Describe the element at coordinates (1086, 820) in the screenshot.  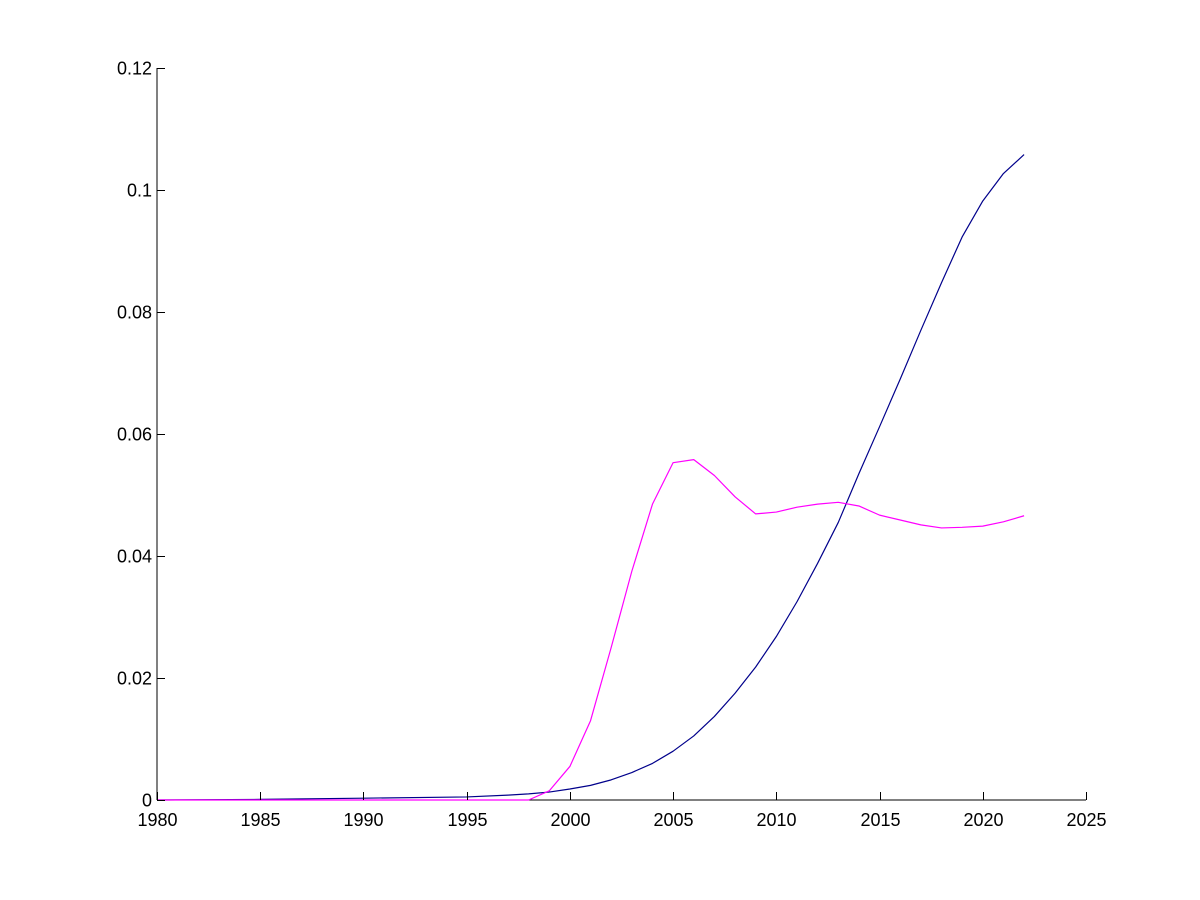
I see `x-tick-label: 2025` at that location.